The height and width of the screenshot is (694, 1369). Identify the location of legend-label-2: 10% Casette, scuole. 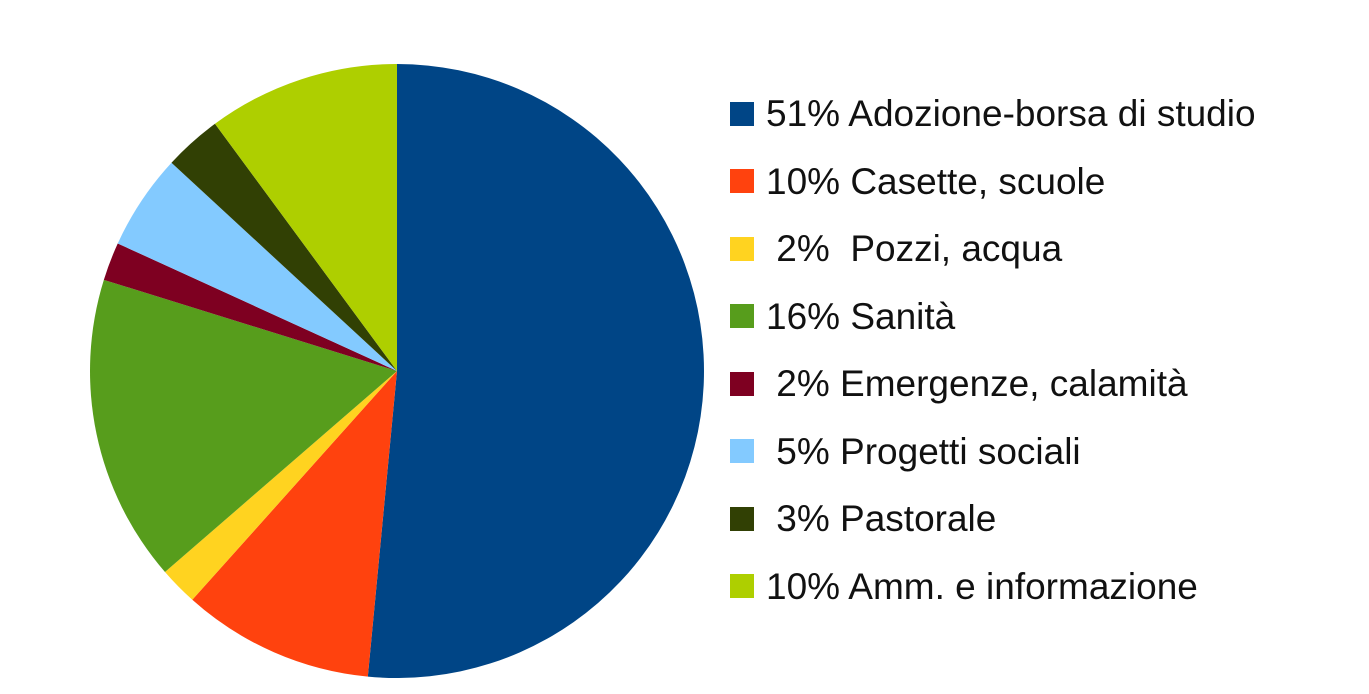
(936, 181).